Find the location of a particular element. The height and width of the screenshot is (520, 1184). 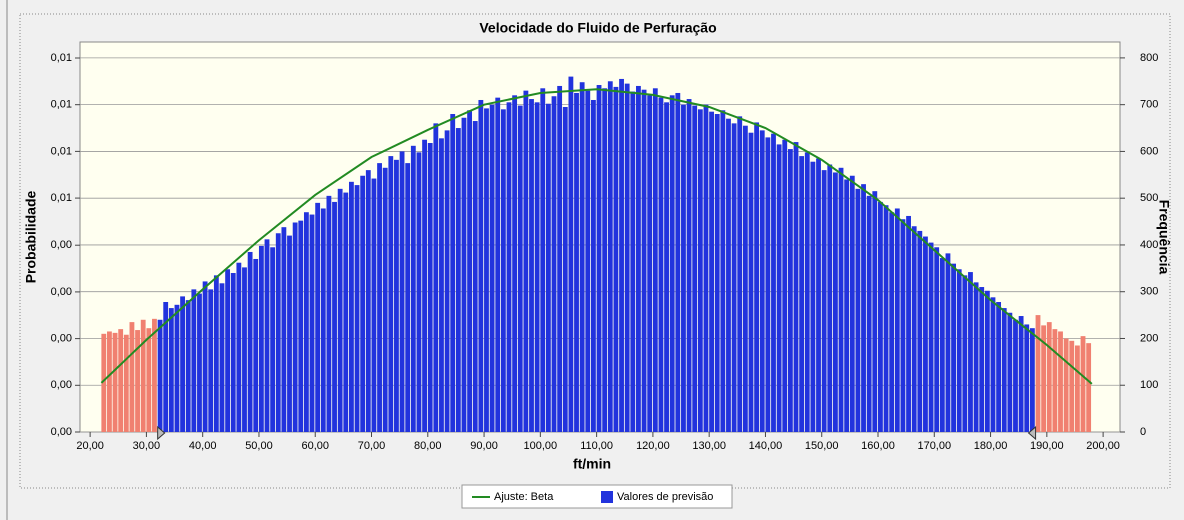

y2-tick-label: 800 is located at coordinates (1149, 58).